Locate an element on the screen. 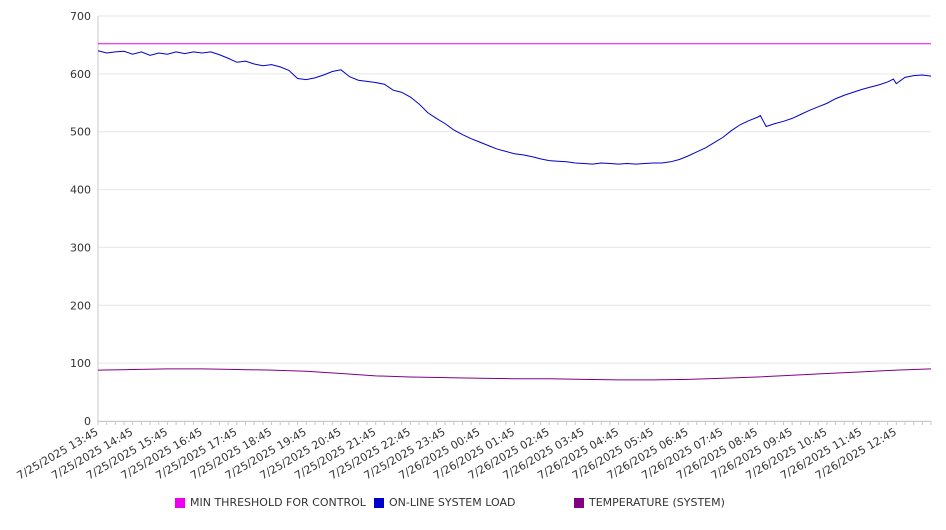 This screenshot has height=530, width=946. legend-label: ON-LINE SYSTEM LOAD is located at coordinates (452, 502).